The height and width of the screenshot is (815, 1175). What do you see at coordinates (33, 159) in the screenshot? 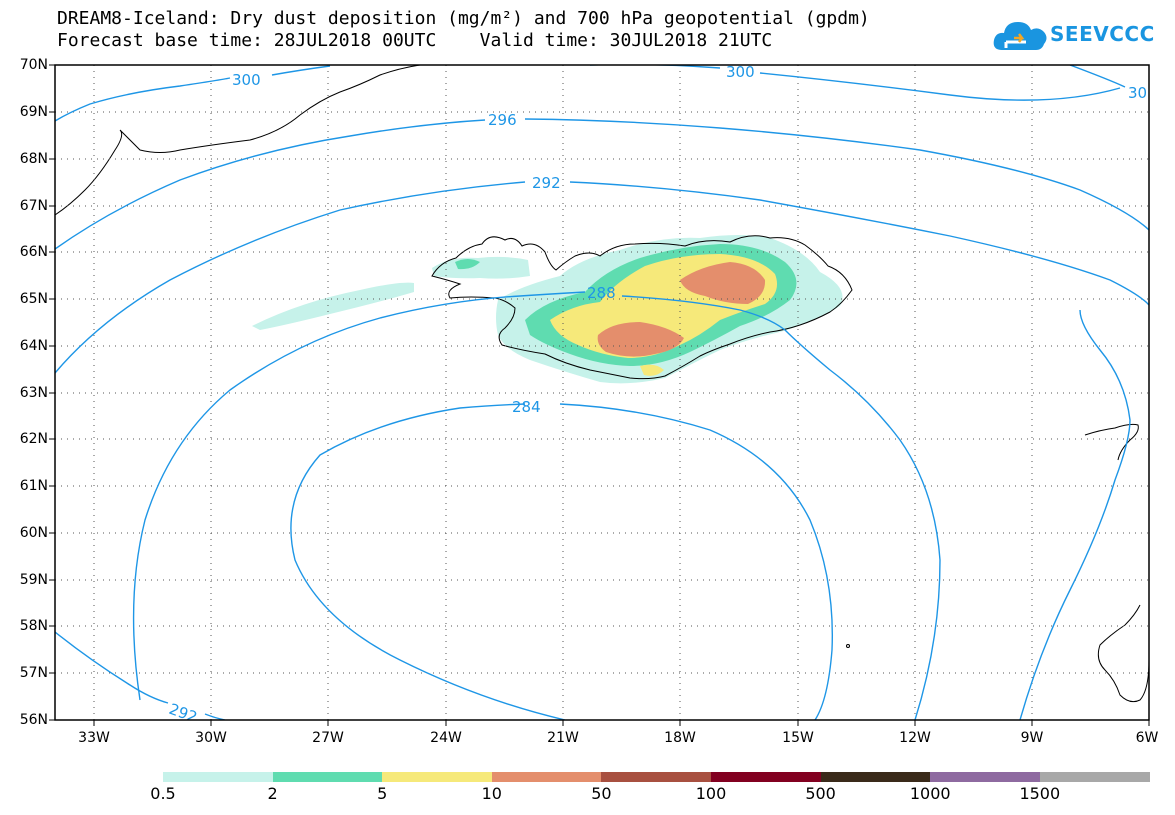
I see `lat-label: 68N` at bounding box center [33, 159].